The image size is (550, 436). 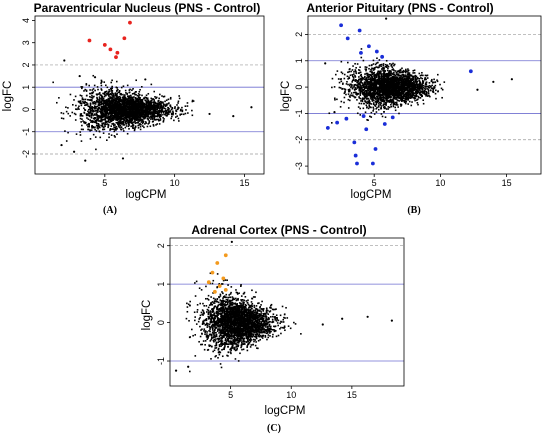 I want to click on x-tick-label: 10, so click(x=175, y=183).